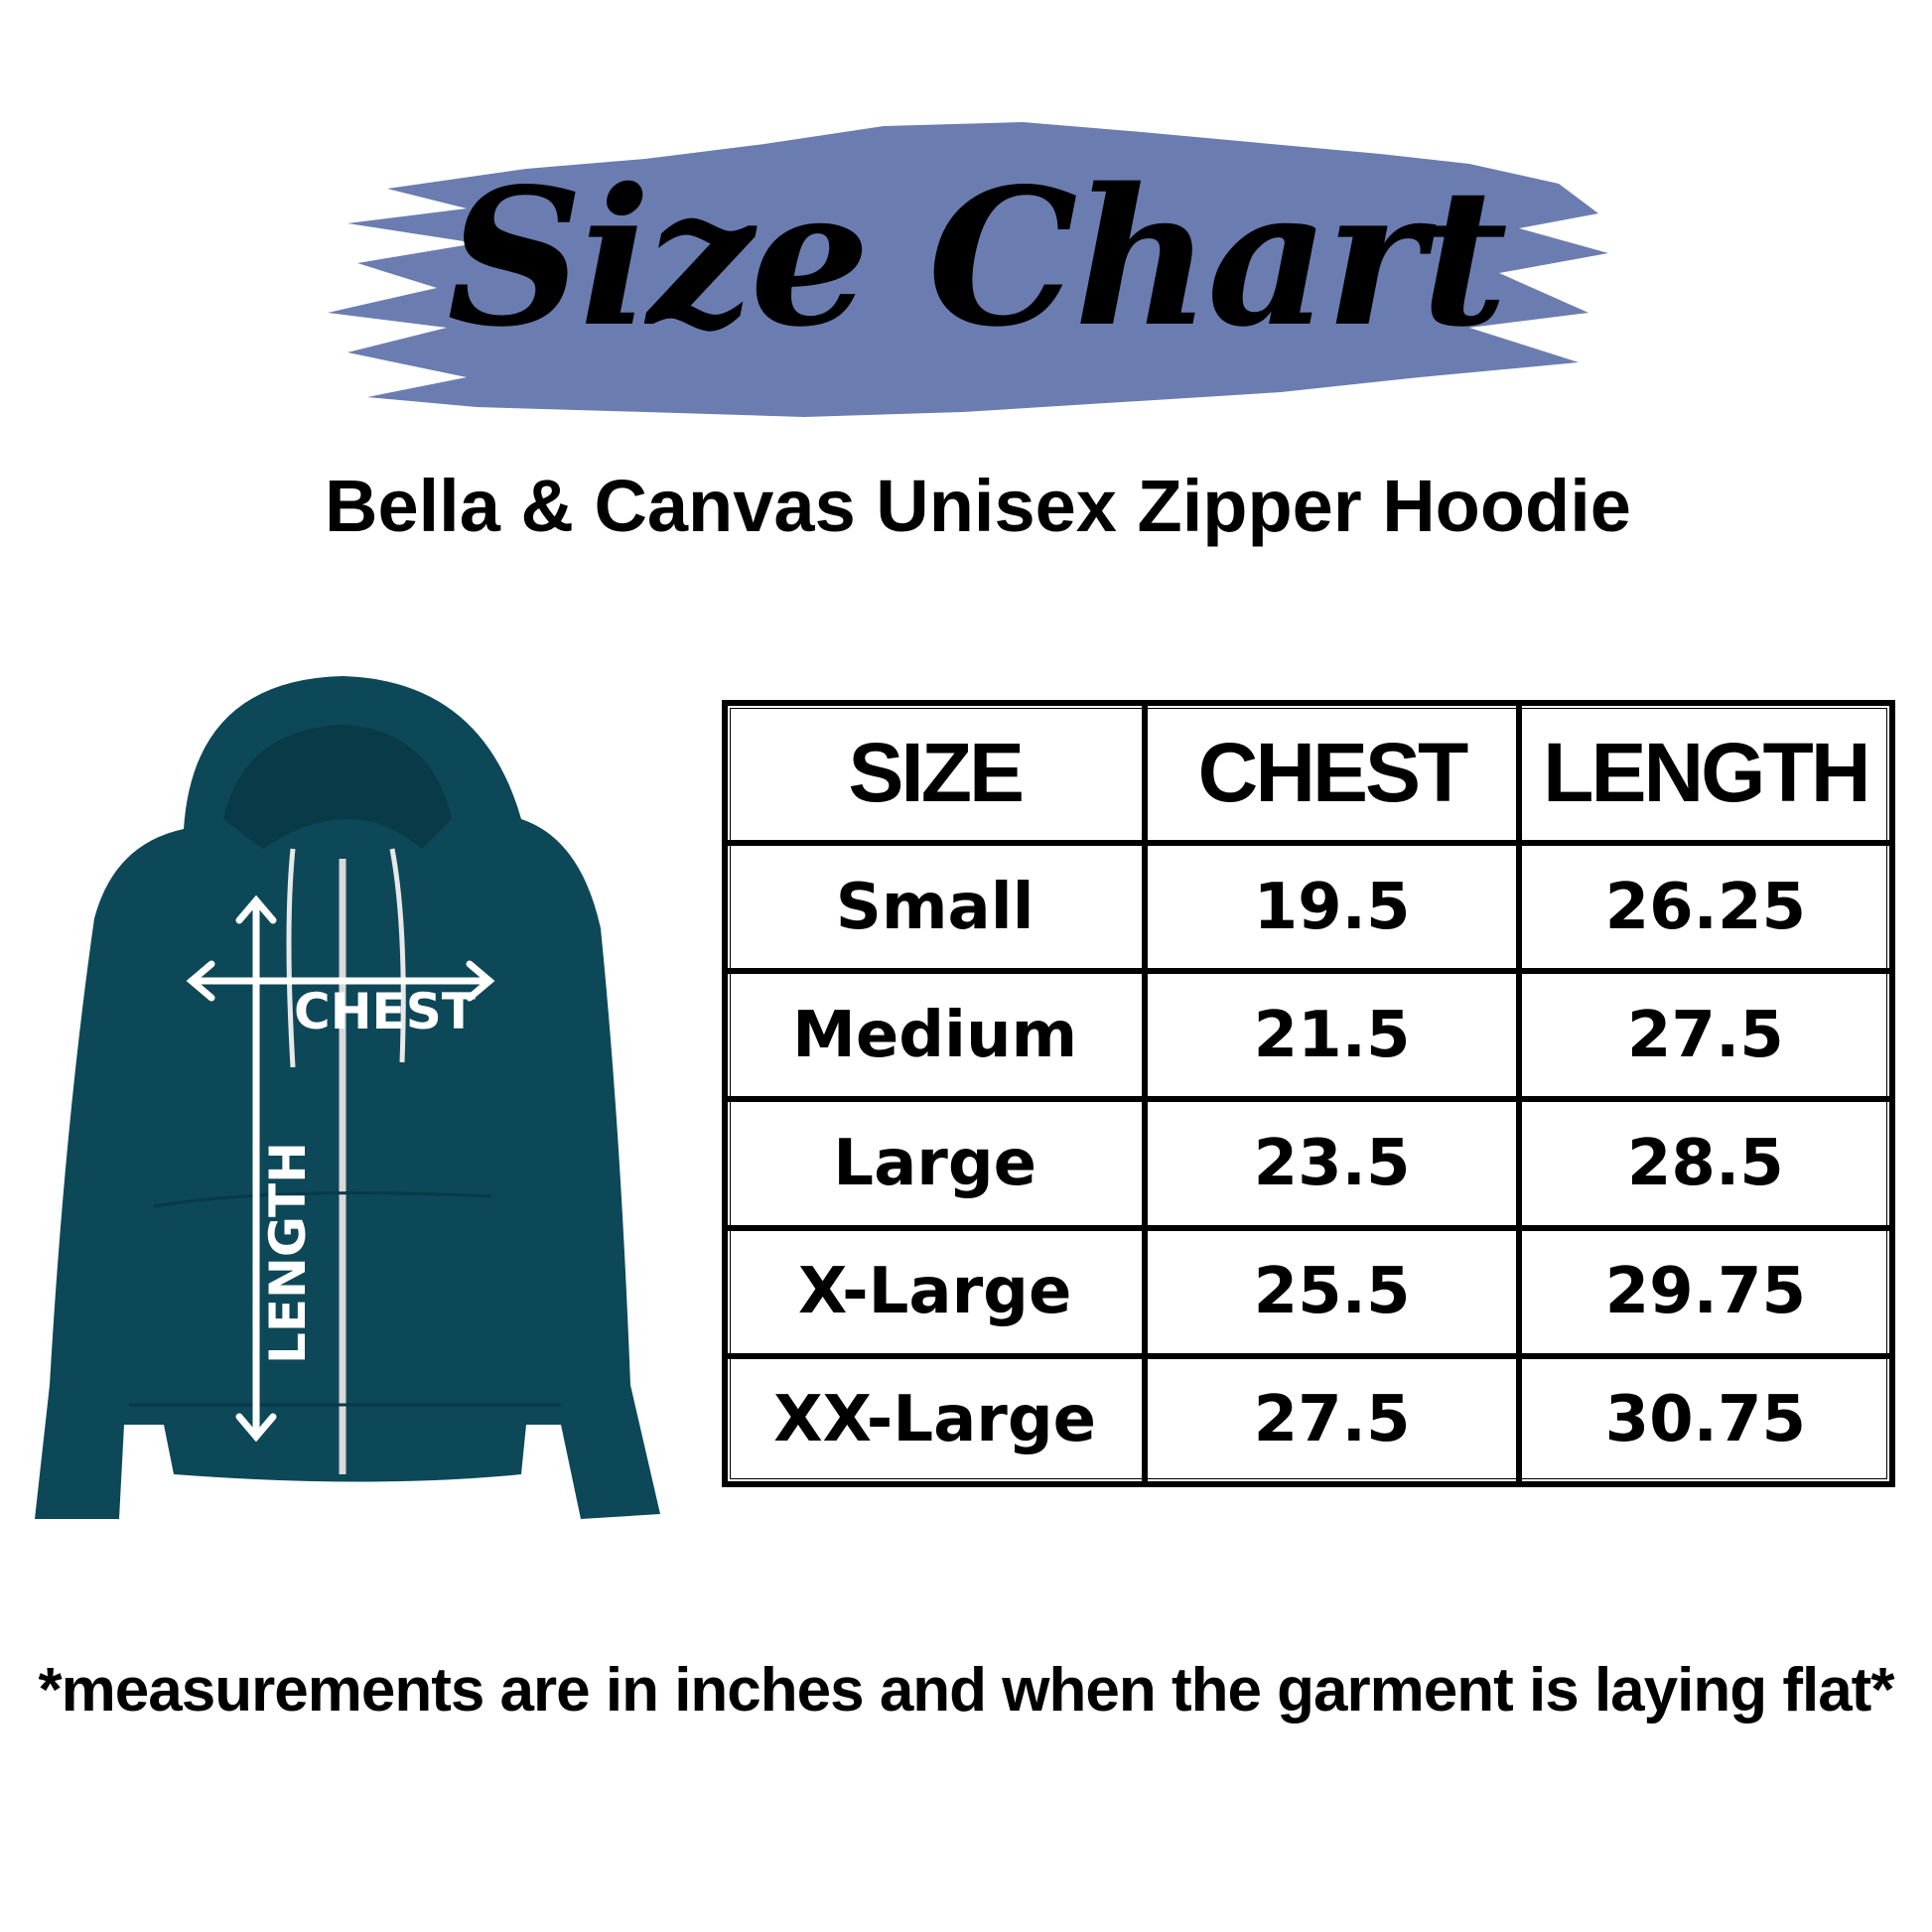 The width and height of the screenshot is (1932, 1932). I want to click on table-row: XX-Large 27.5 30.75, so click(1308, 1420).